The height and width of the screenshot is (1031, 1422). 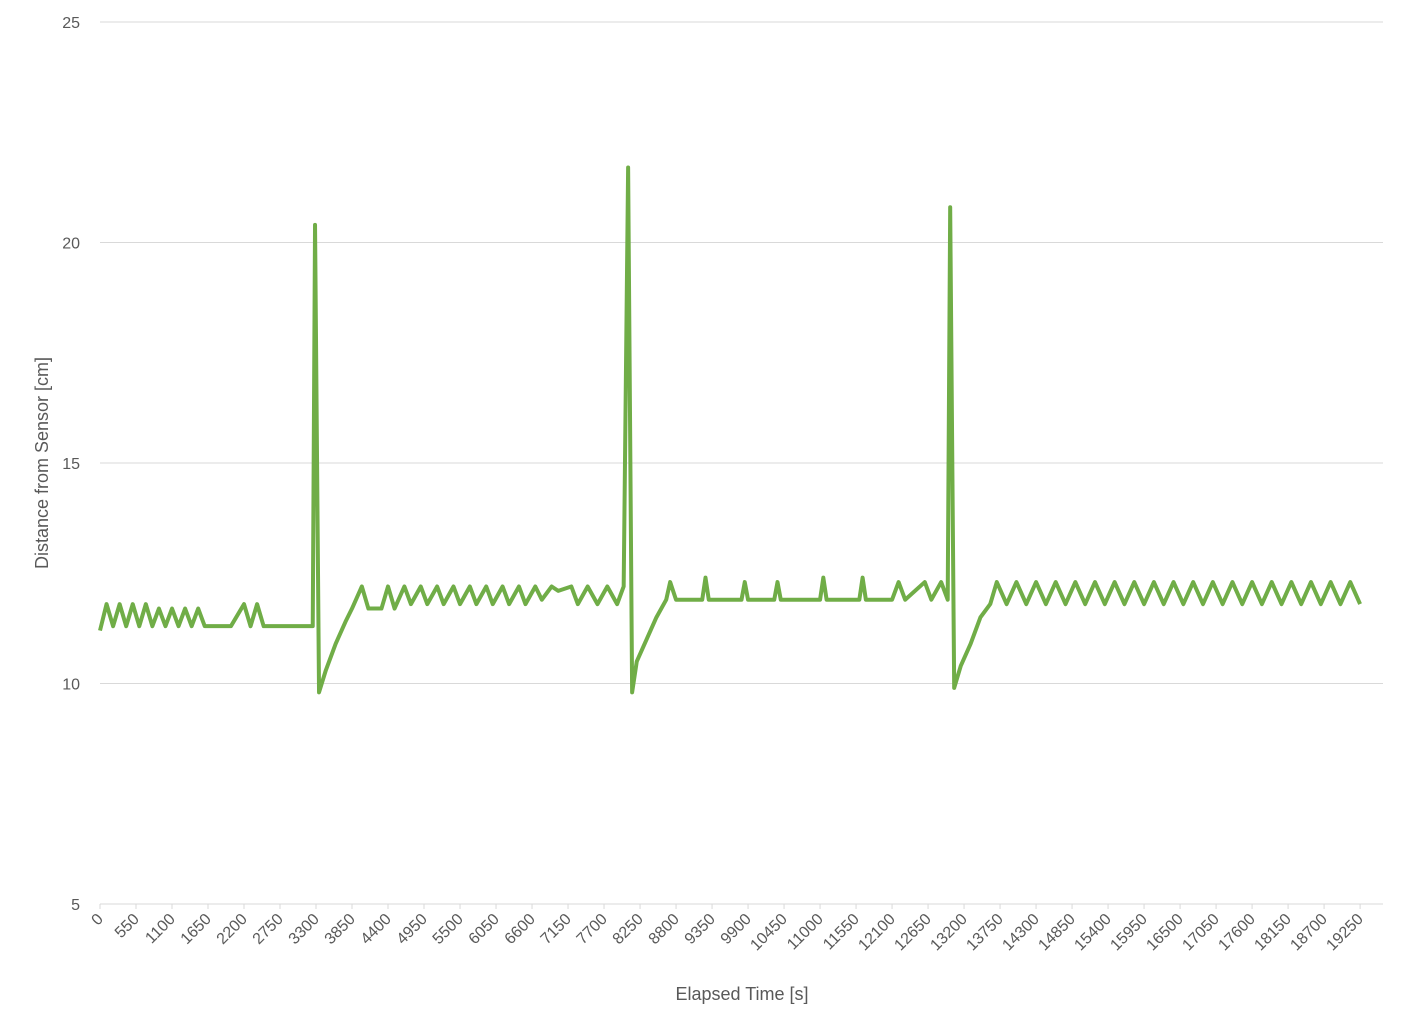 I want to click on x-tick-label: 7150, so click(x=556, y=929).